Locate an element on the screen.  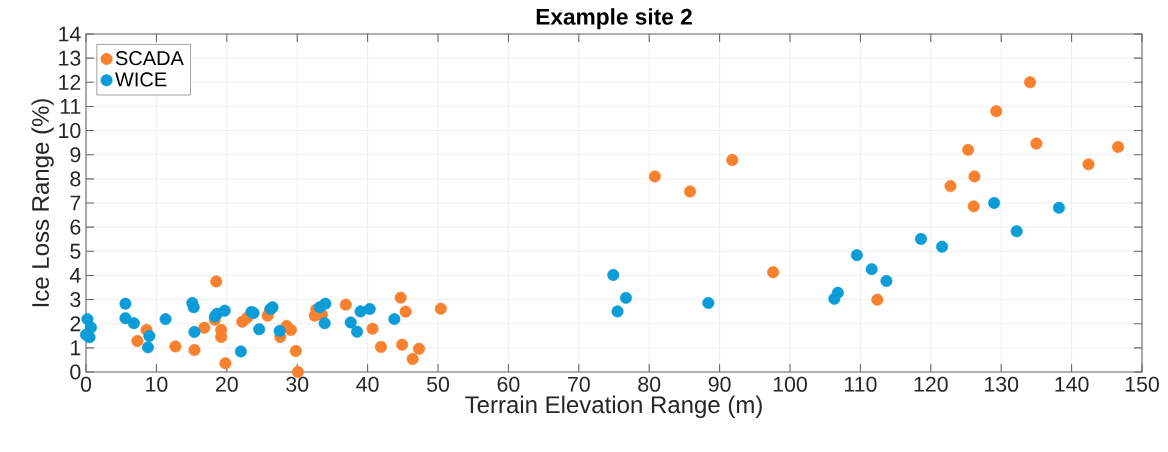
y-tick-label: 3 is located at coordinates (75, 300).